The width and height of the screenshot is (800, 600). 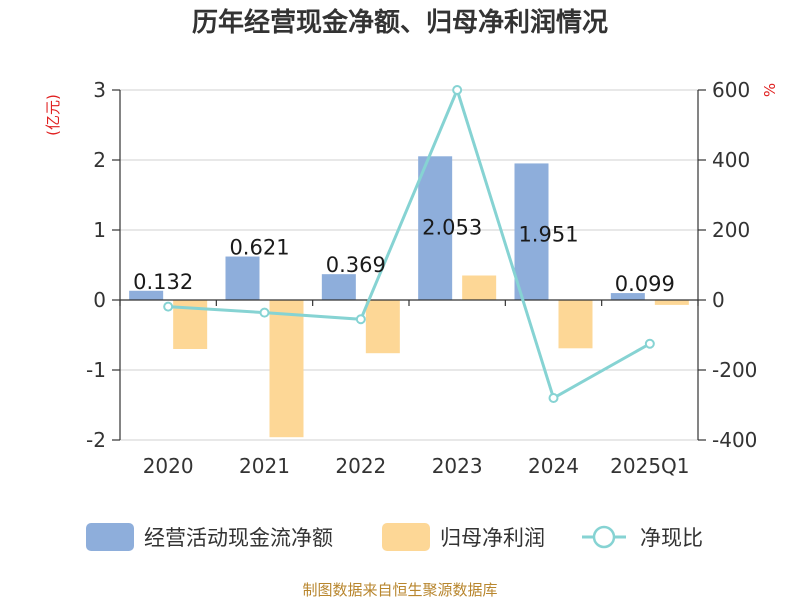 What do you see at coordinates (99, 230) in the screenshot?
I see `left-tick-label: 1` at bounding box center [99, 230].